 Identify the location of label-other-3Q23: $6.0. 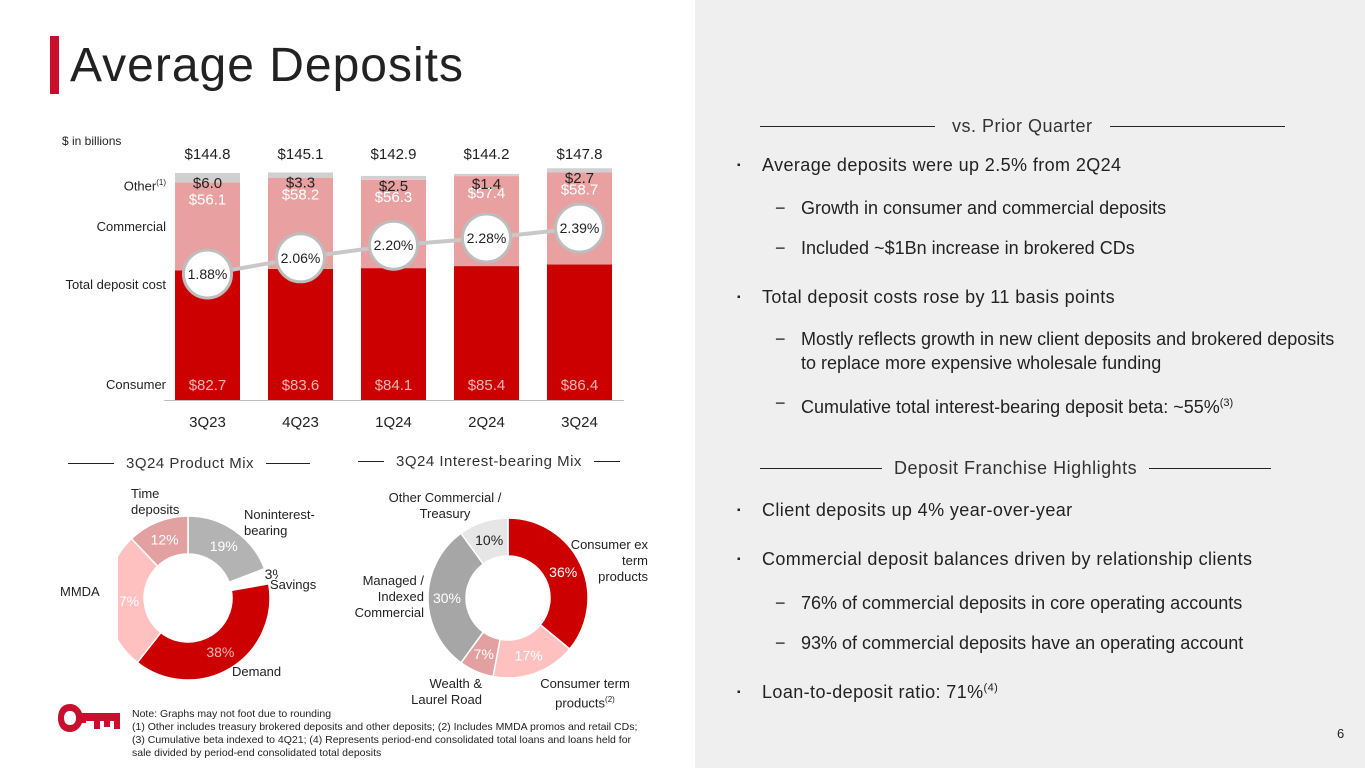
(207, 183).